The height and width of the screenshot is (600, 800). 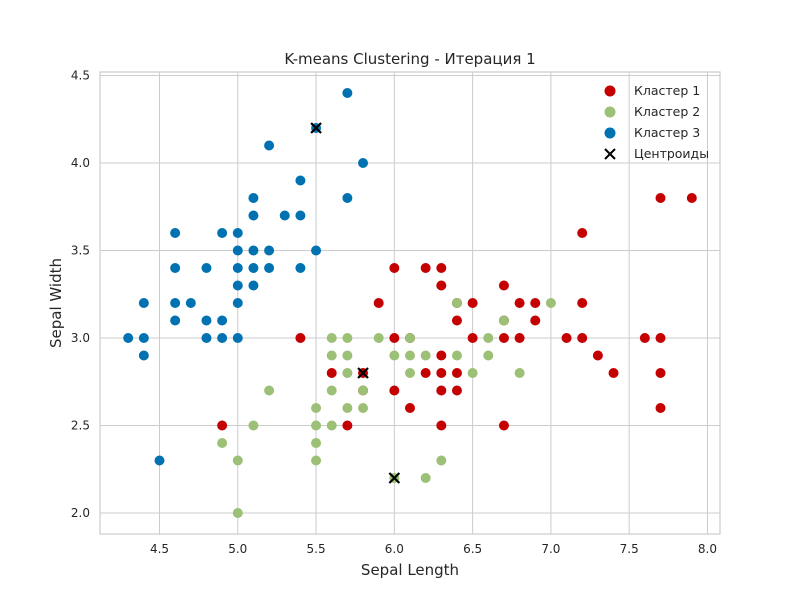 What do you see at coordinates (667, 90) in the screenshot?
I see `legend-label-cluster-1: Кластер 1` at bounding box center [667, 90].